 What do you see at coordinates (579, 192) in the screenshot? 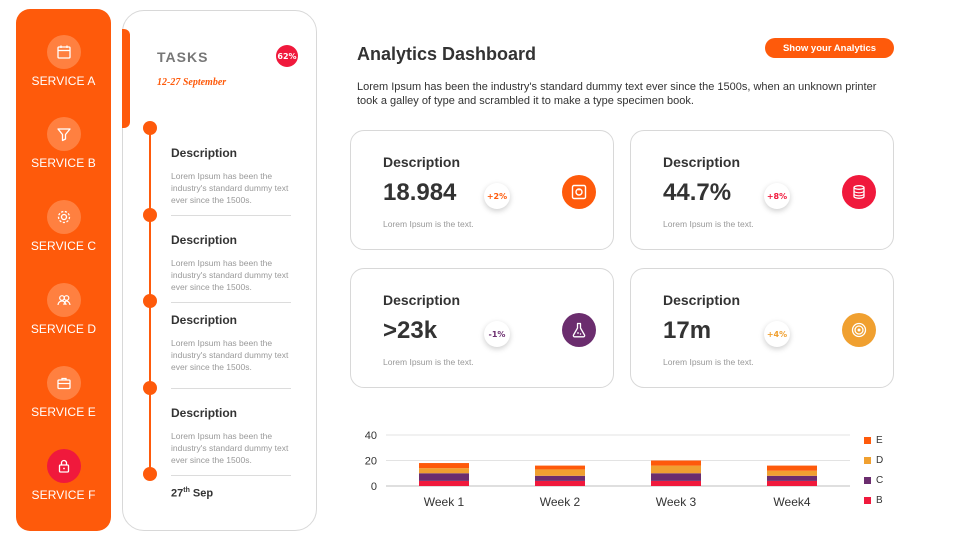
I see `safe-icon` at bounding box center [579, 192].